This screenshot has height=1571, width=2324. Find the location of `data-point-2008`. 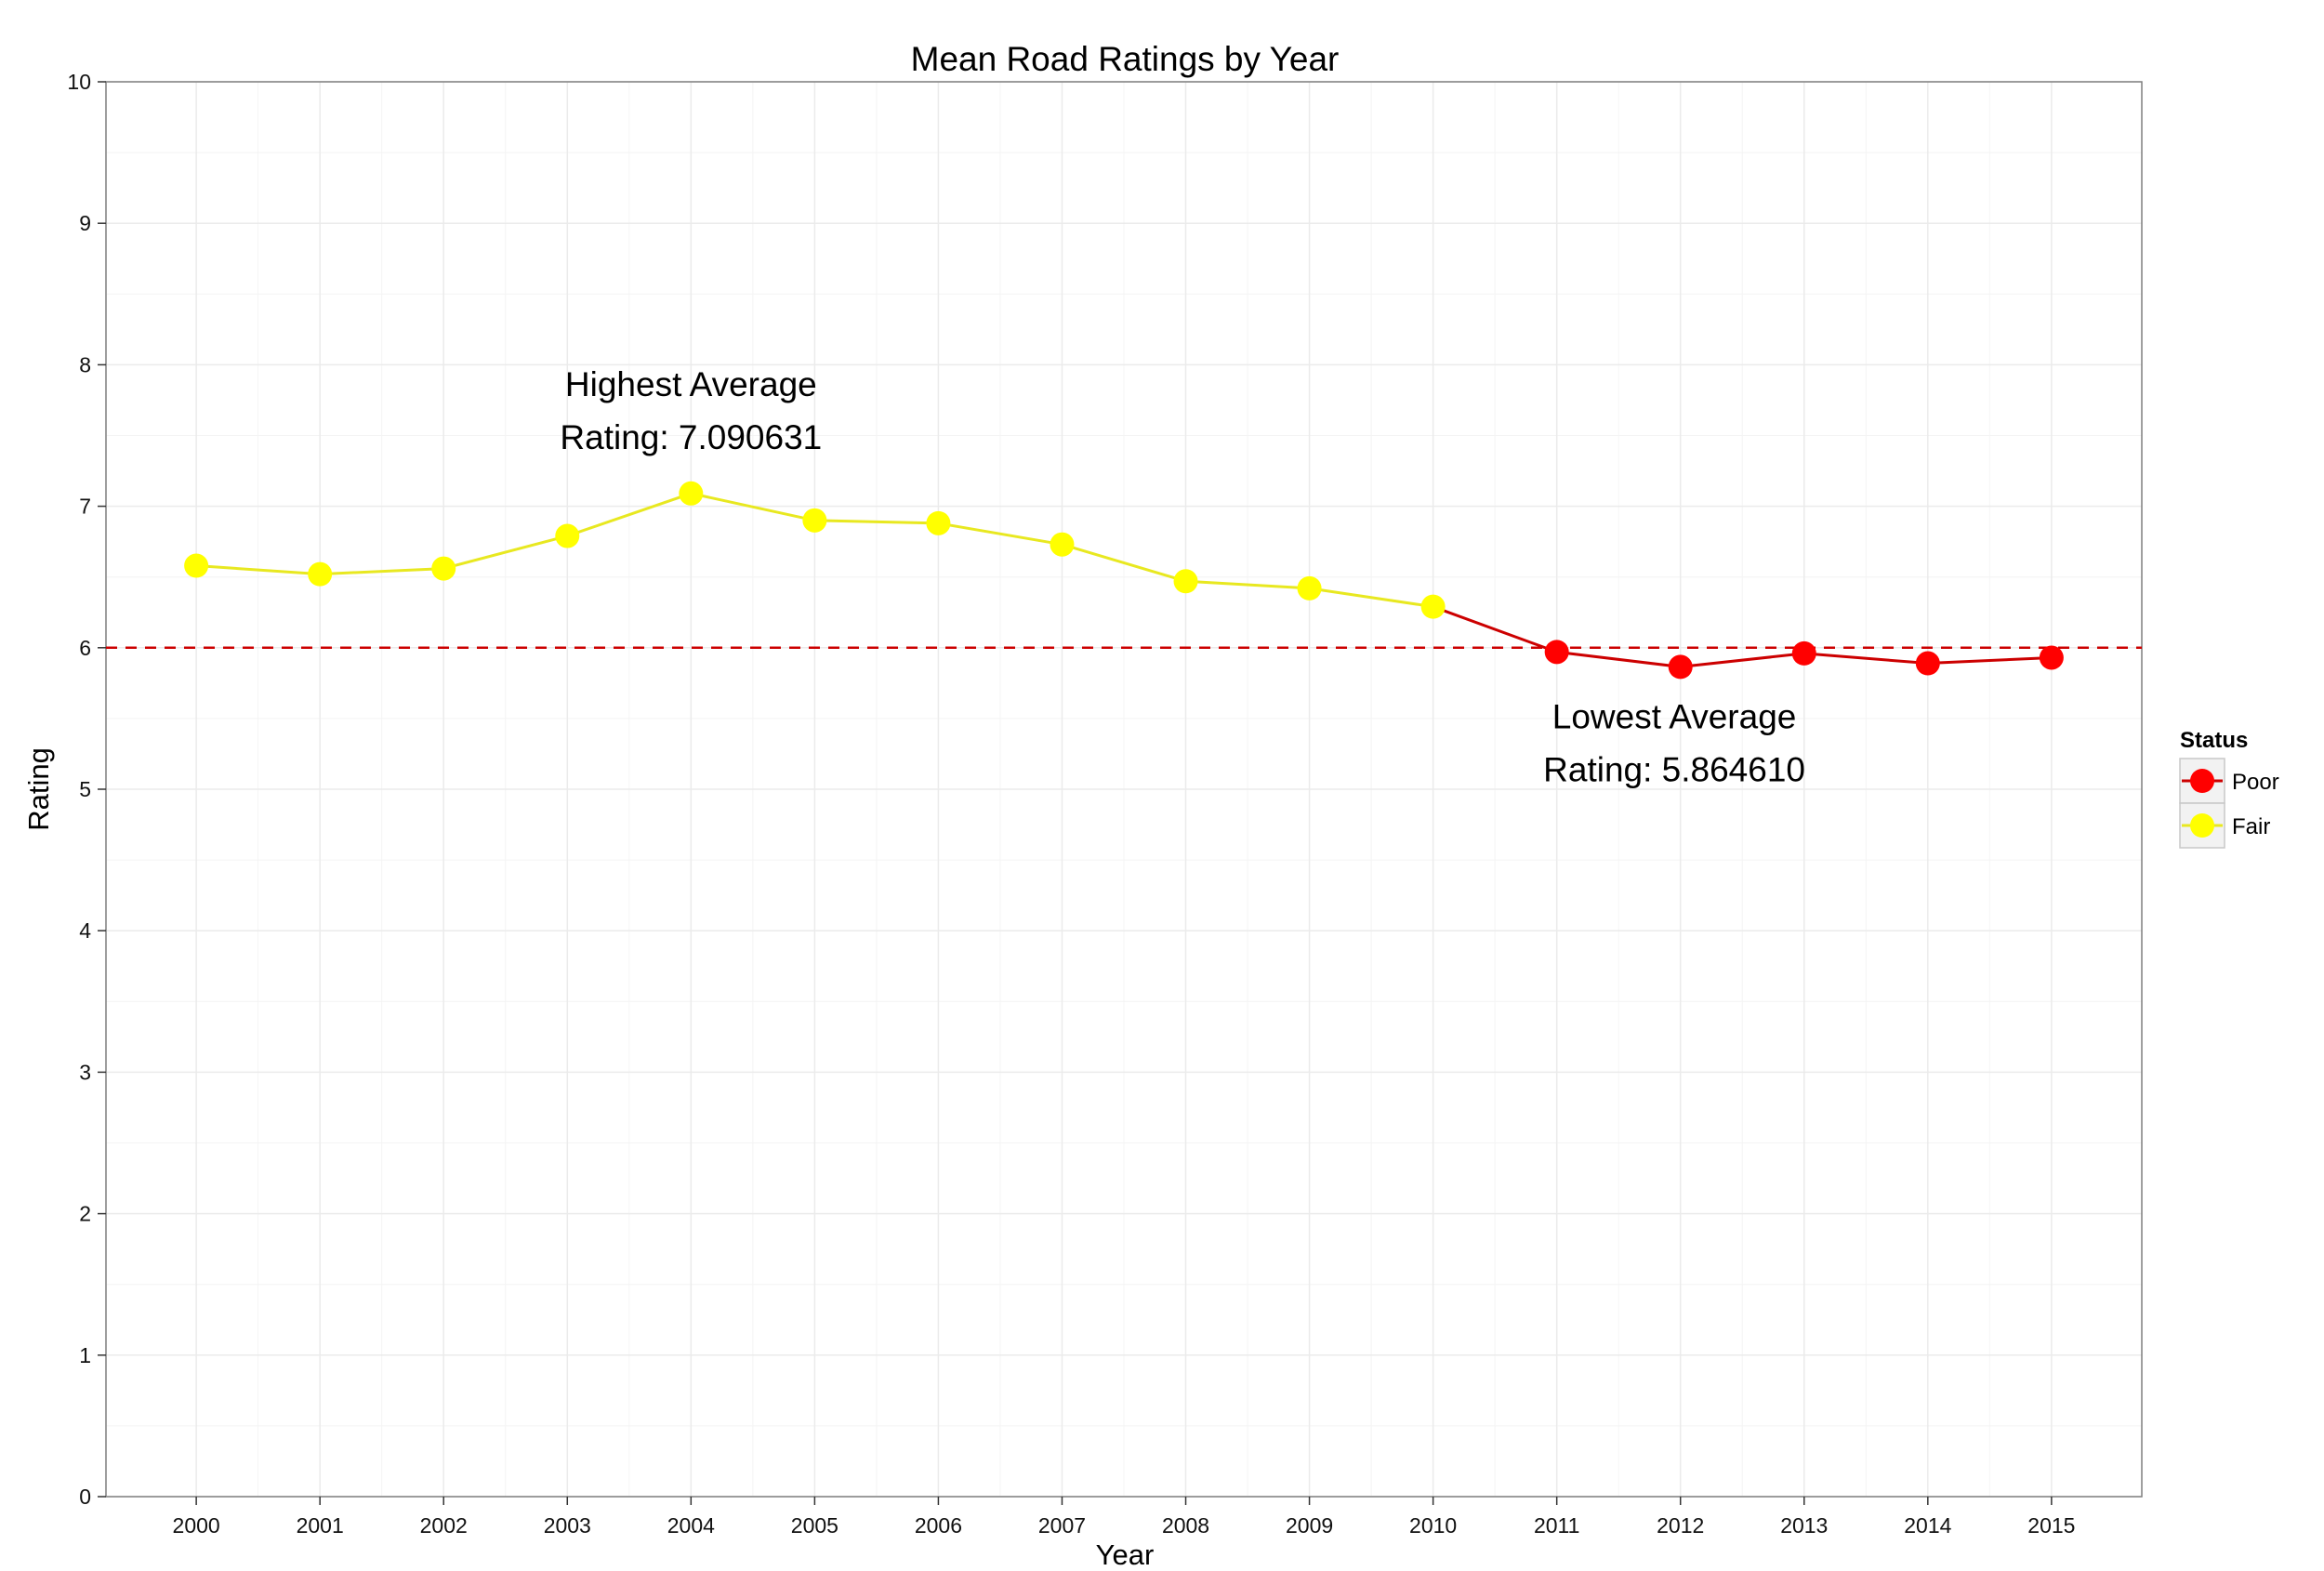

data-point-2008 is located at coordinates (1185, 581).